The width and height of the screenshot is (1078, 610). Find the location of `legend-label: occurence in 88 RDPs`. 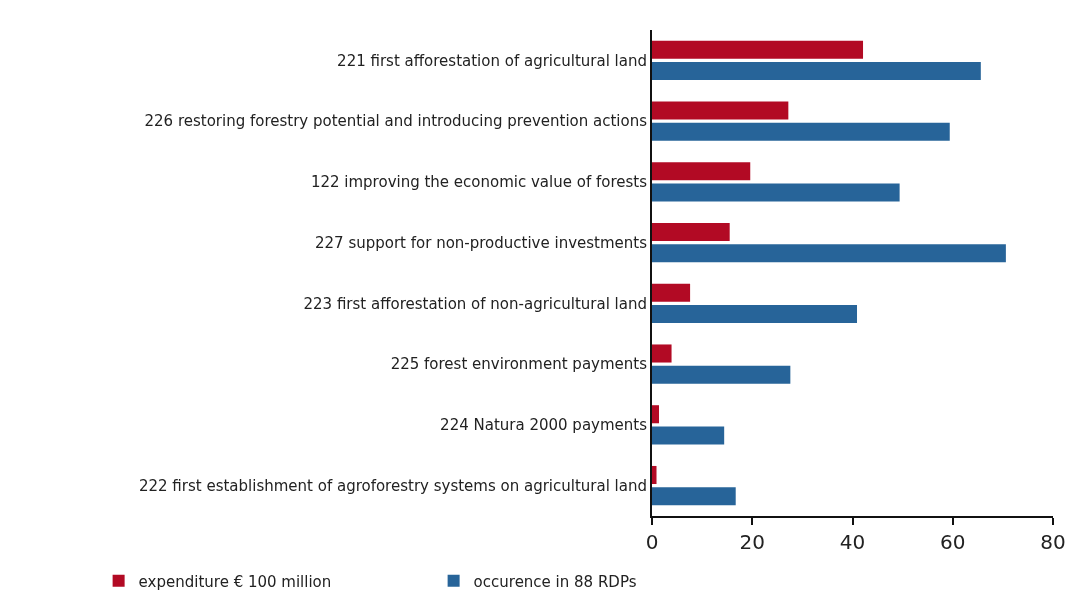

legend-label: occurence in 88 RDPs is located at coordinates (555, 581).